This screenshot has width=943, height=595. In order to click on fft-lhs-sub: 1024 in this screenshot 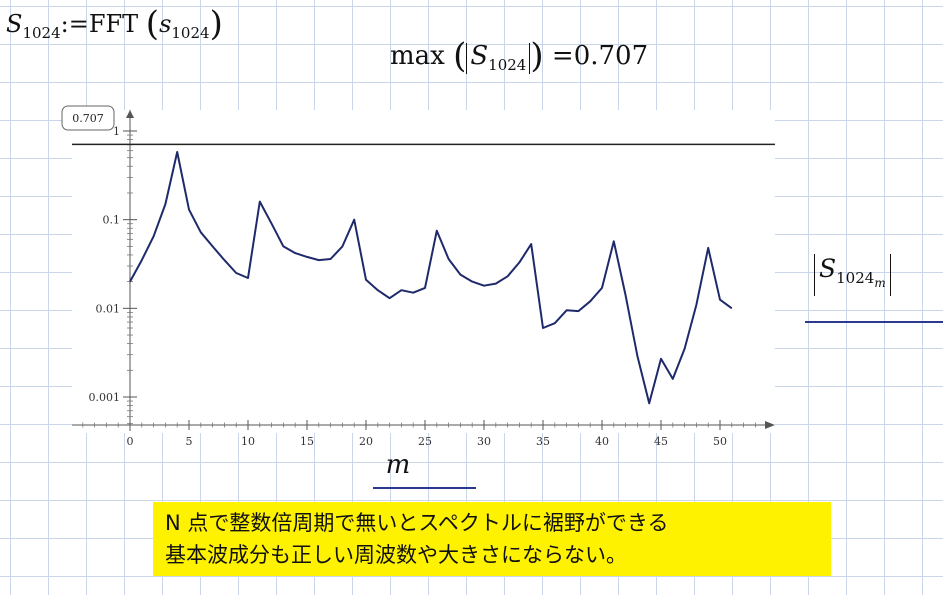, I will do `click(41, 32)`.